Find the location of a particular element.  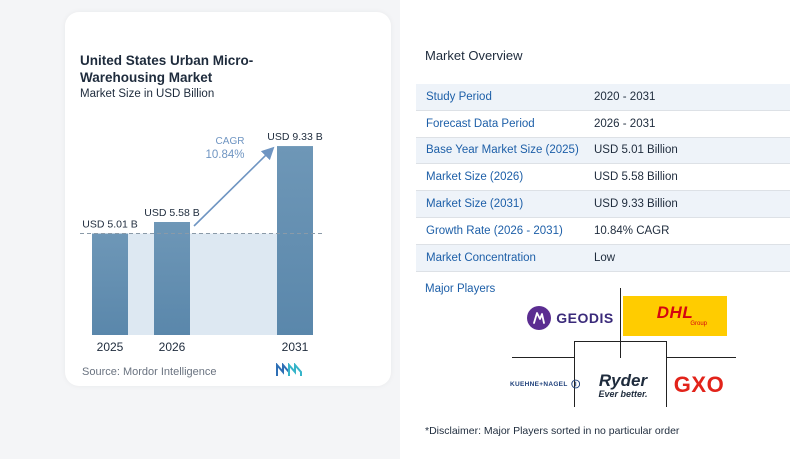

reference-area is located at coordinates (202, 284).